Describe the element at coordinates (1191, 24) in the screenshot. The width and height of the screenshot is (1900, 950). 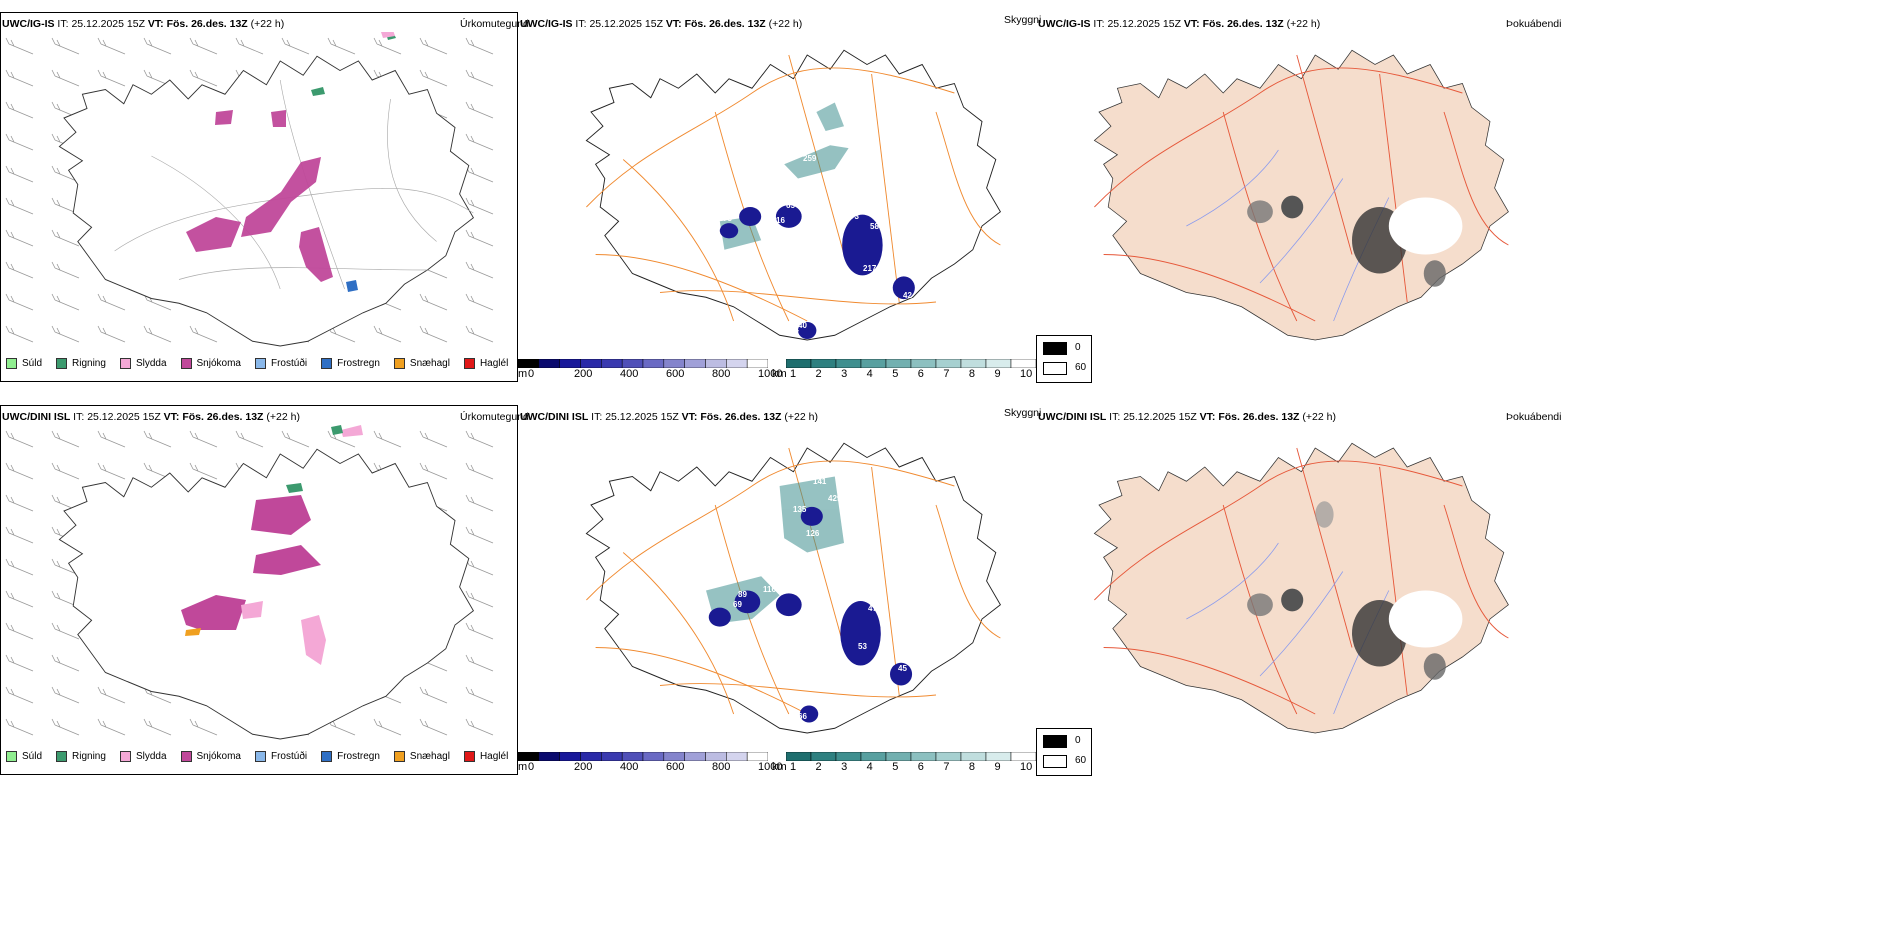
I see `valid-label: VT:` at that location.